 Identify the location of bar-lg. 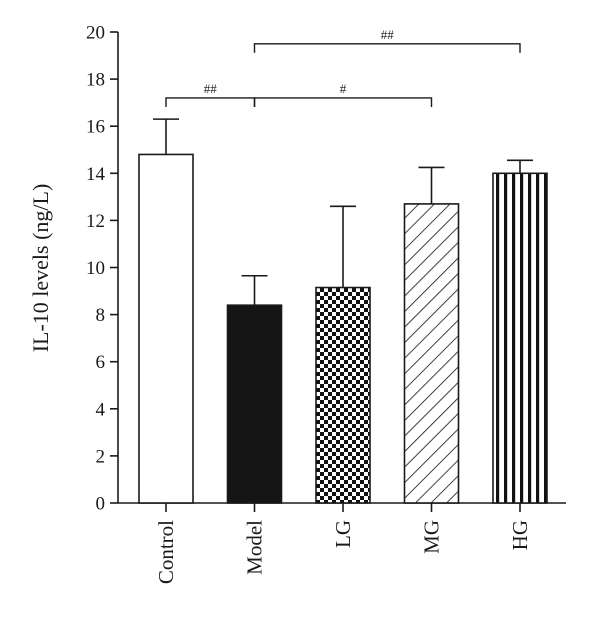
(343, 395).